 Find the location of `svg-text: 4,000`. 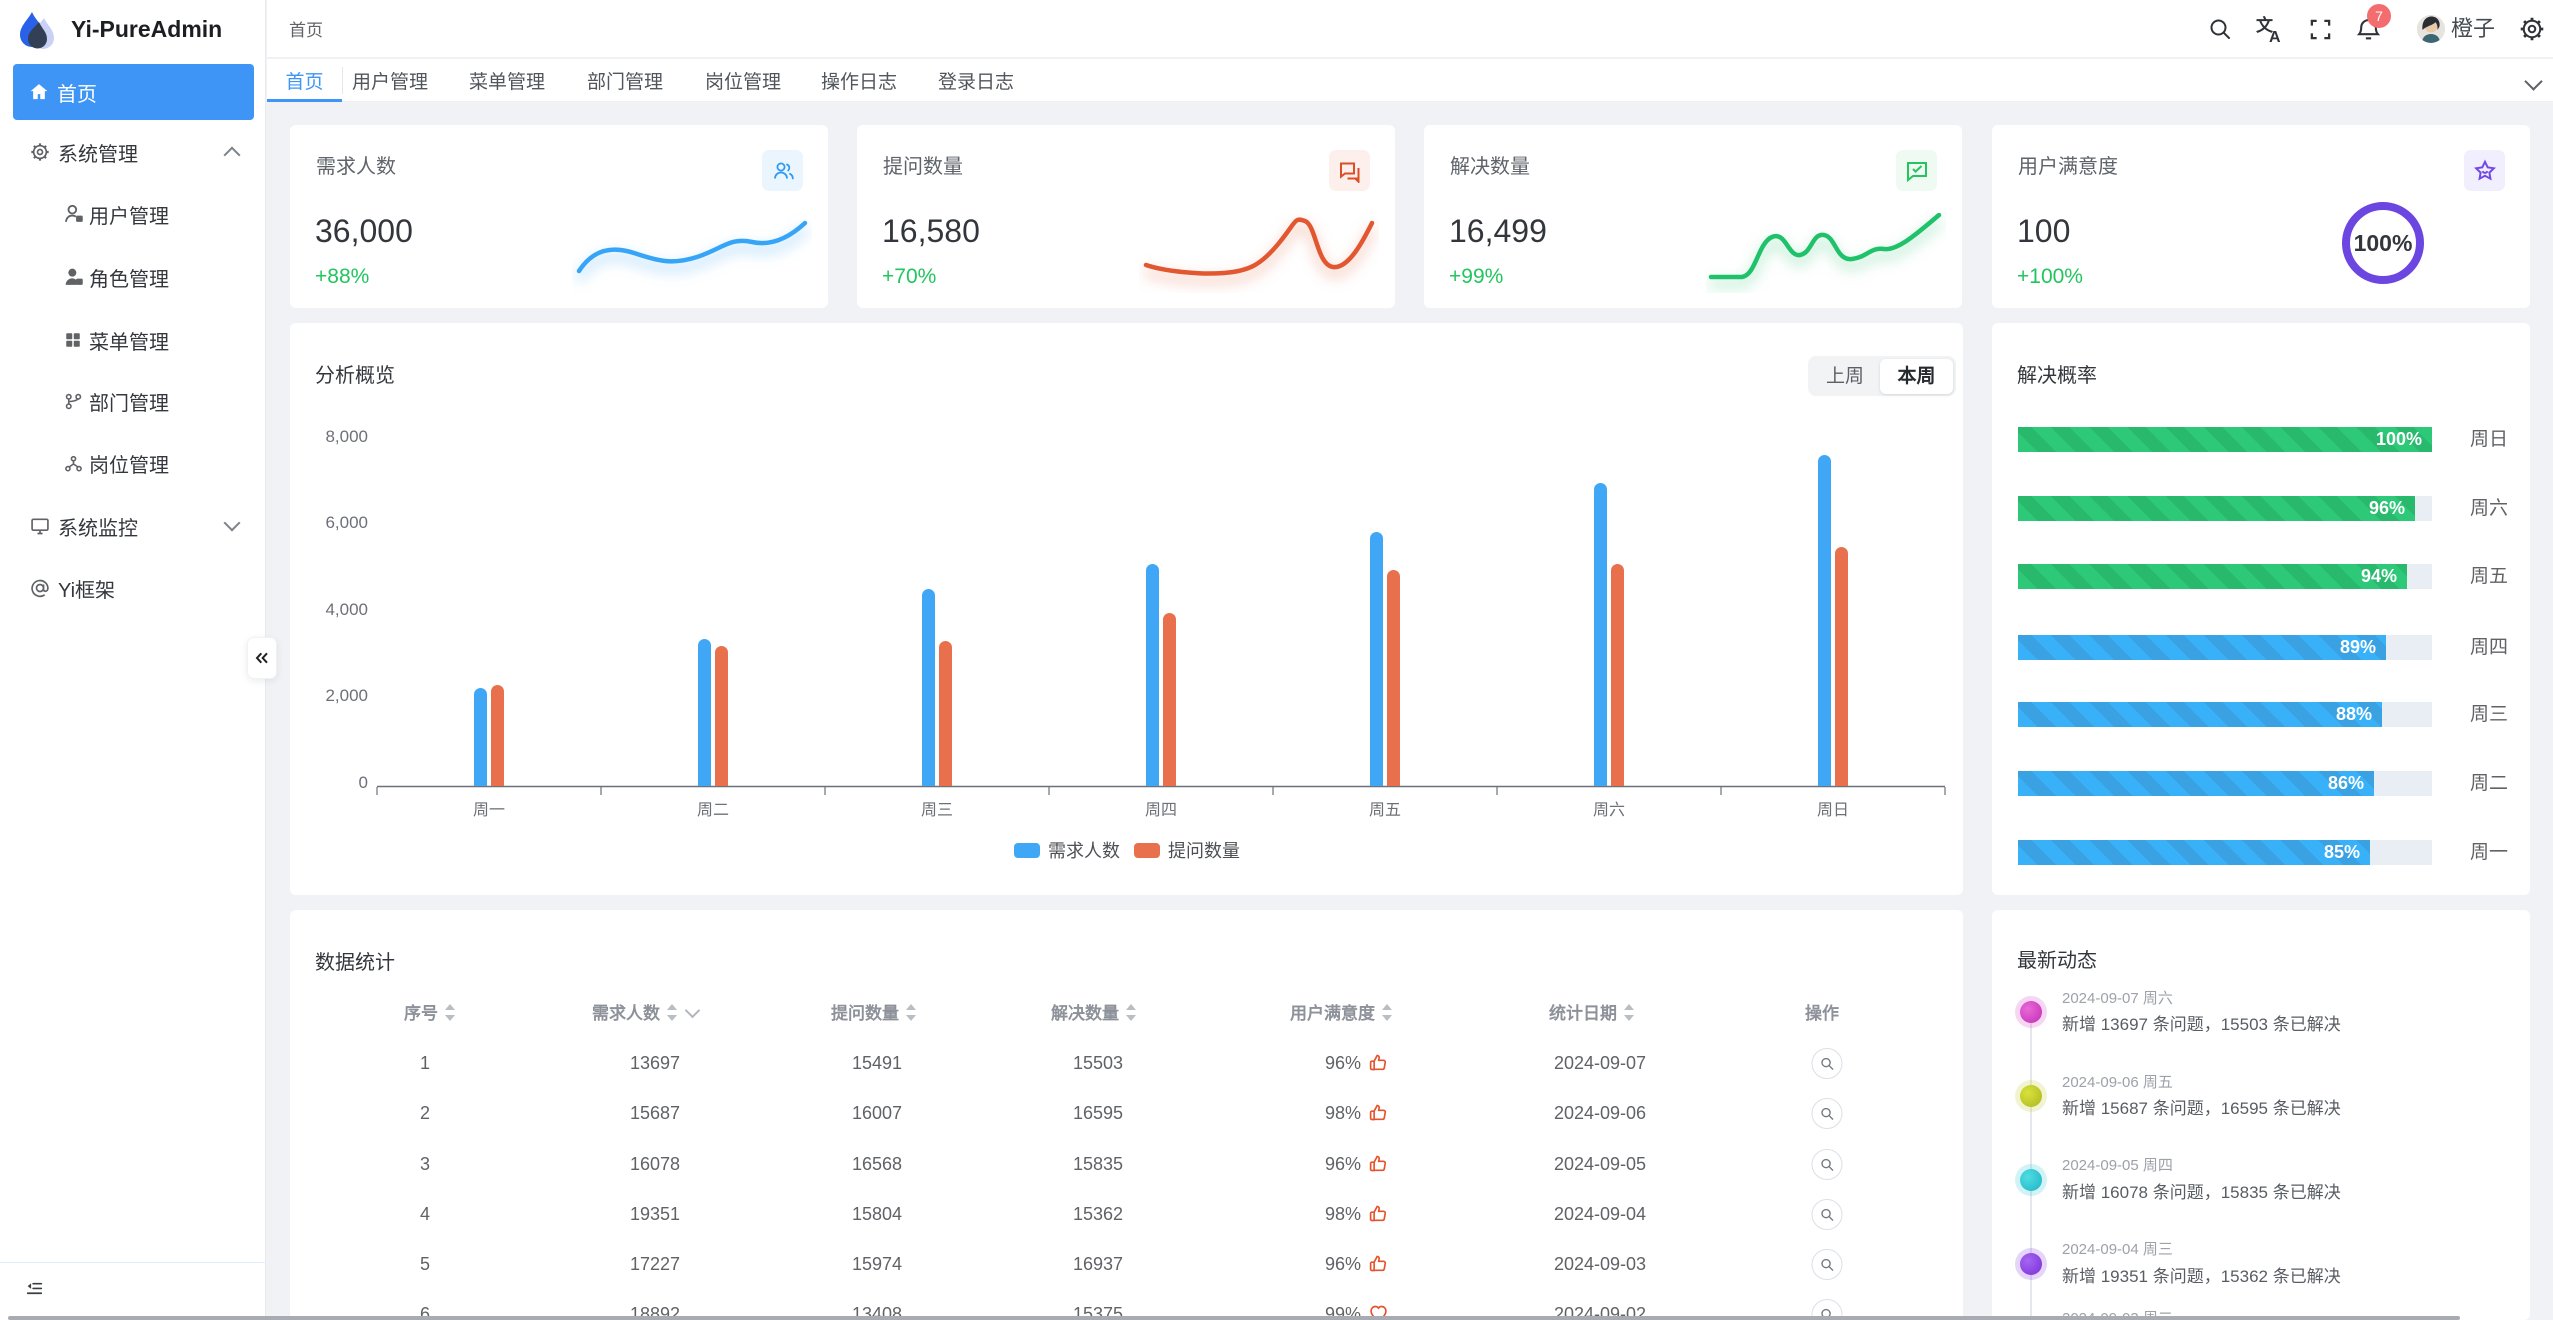

svg-text: 4,000 is located at coordinates (346, 609).